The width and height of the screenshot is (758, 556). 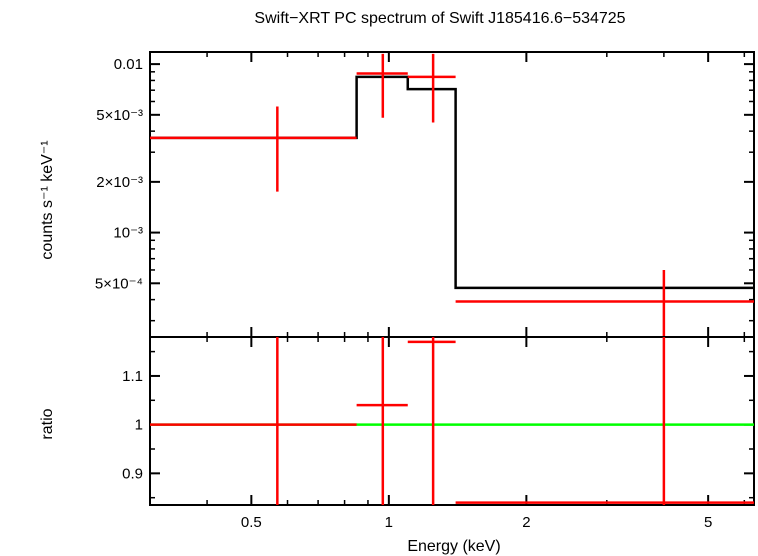 I want to click on x-axis-title: Energy (keV), so click(x=453, y=546).